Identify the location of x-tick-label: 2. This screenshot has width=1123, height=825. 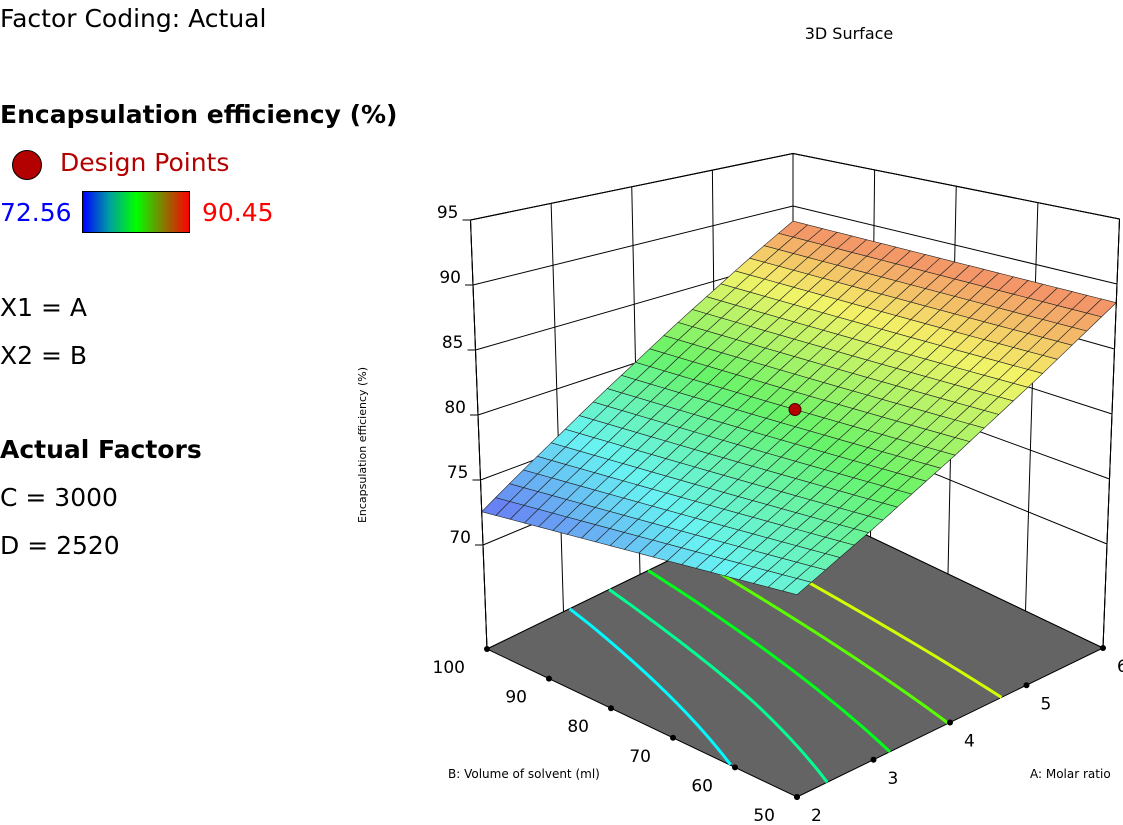
(816, 815).